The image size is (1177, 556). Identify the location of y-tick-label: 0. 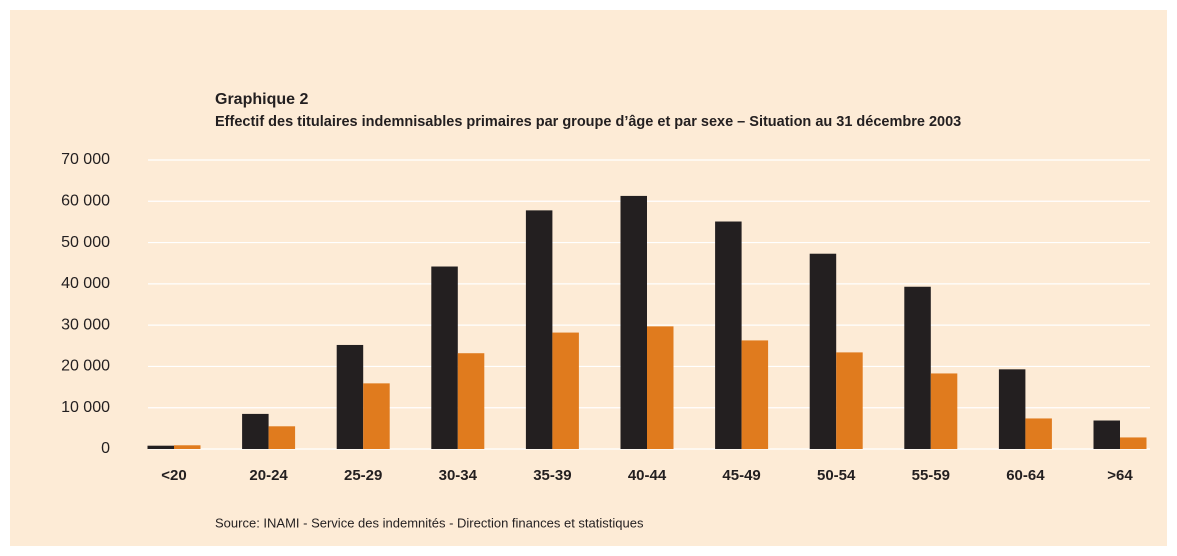
(105, 448).